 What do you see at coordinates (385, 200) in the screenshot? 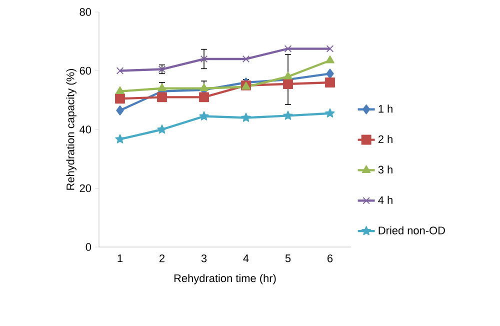
I see `legend-label: 4 h` at bounding box center [385, 200].